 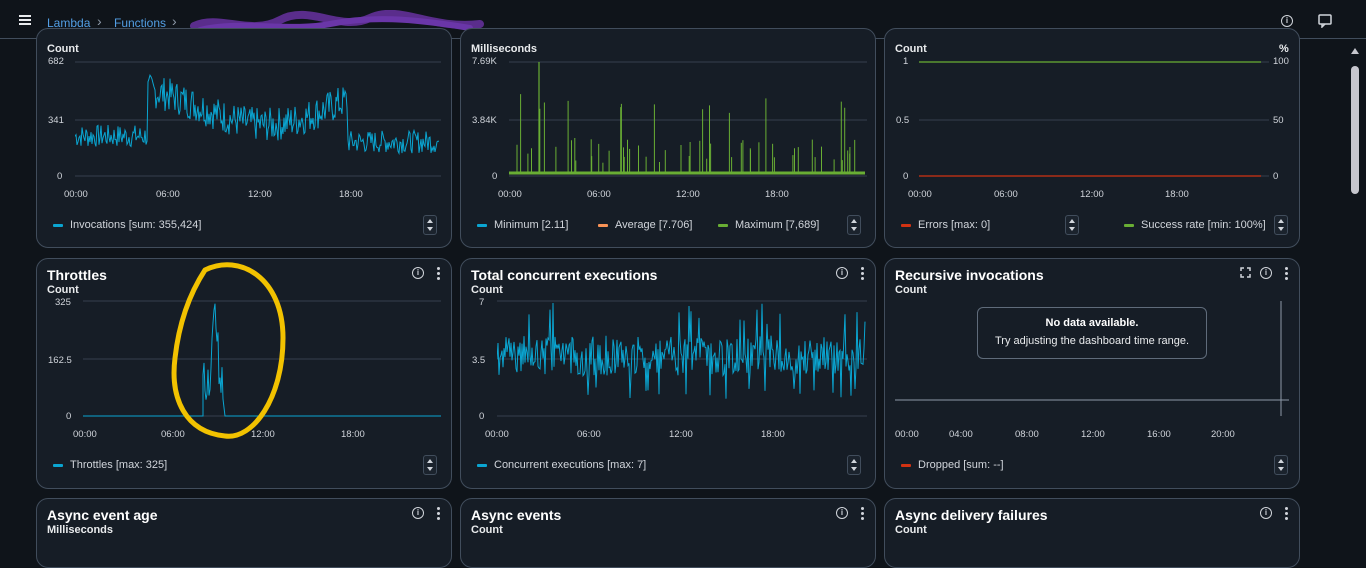 What do you see at coordinates (654, 225) in the screenshot?
I see `legend-label: Average [7.706]` at bounding box center [654, 225].